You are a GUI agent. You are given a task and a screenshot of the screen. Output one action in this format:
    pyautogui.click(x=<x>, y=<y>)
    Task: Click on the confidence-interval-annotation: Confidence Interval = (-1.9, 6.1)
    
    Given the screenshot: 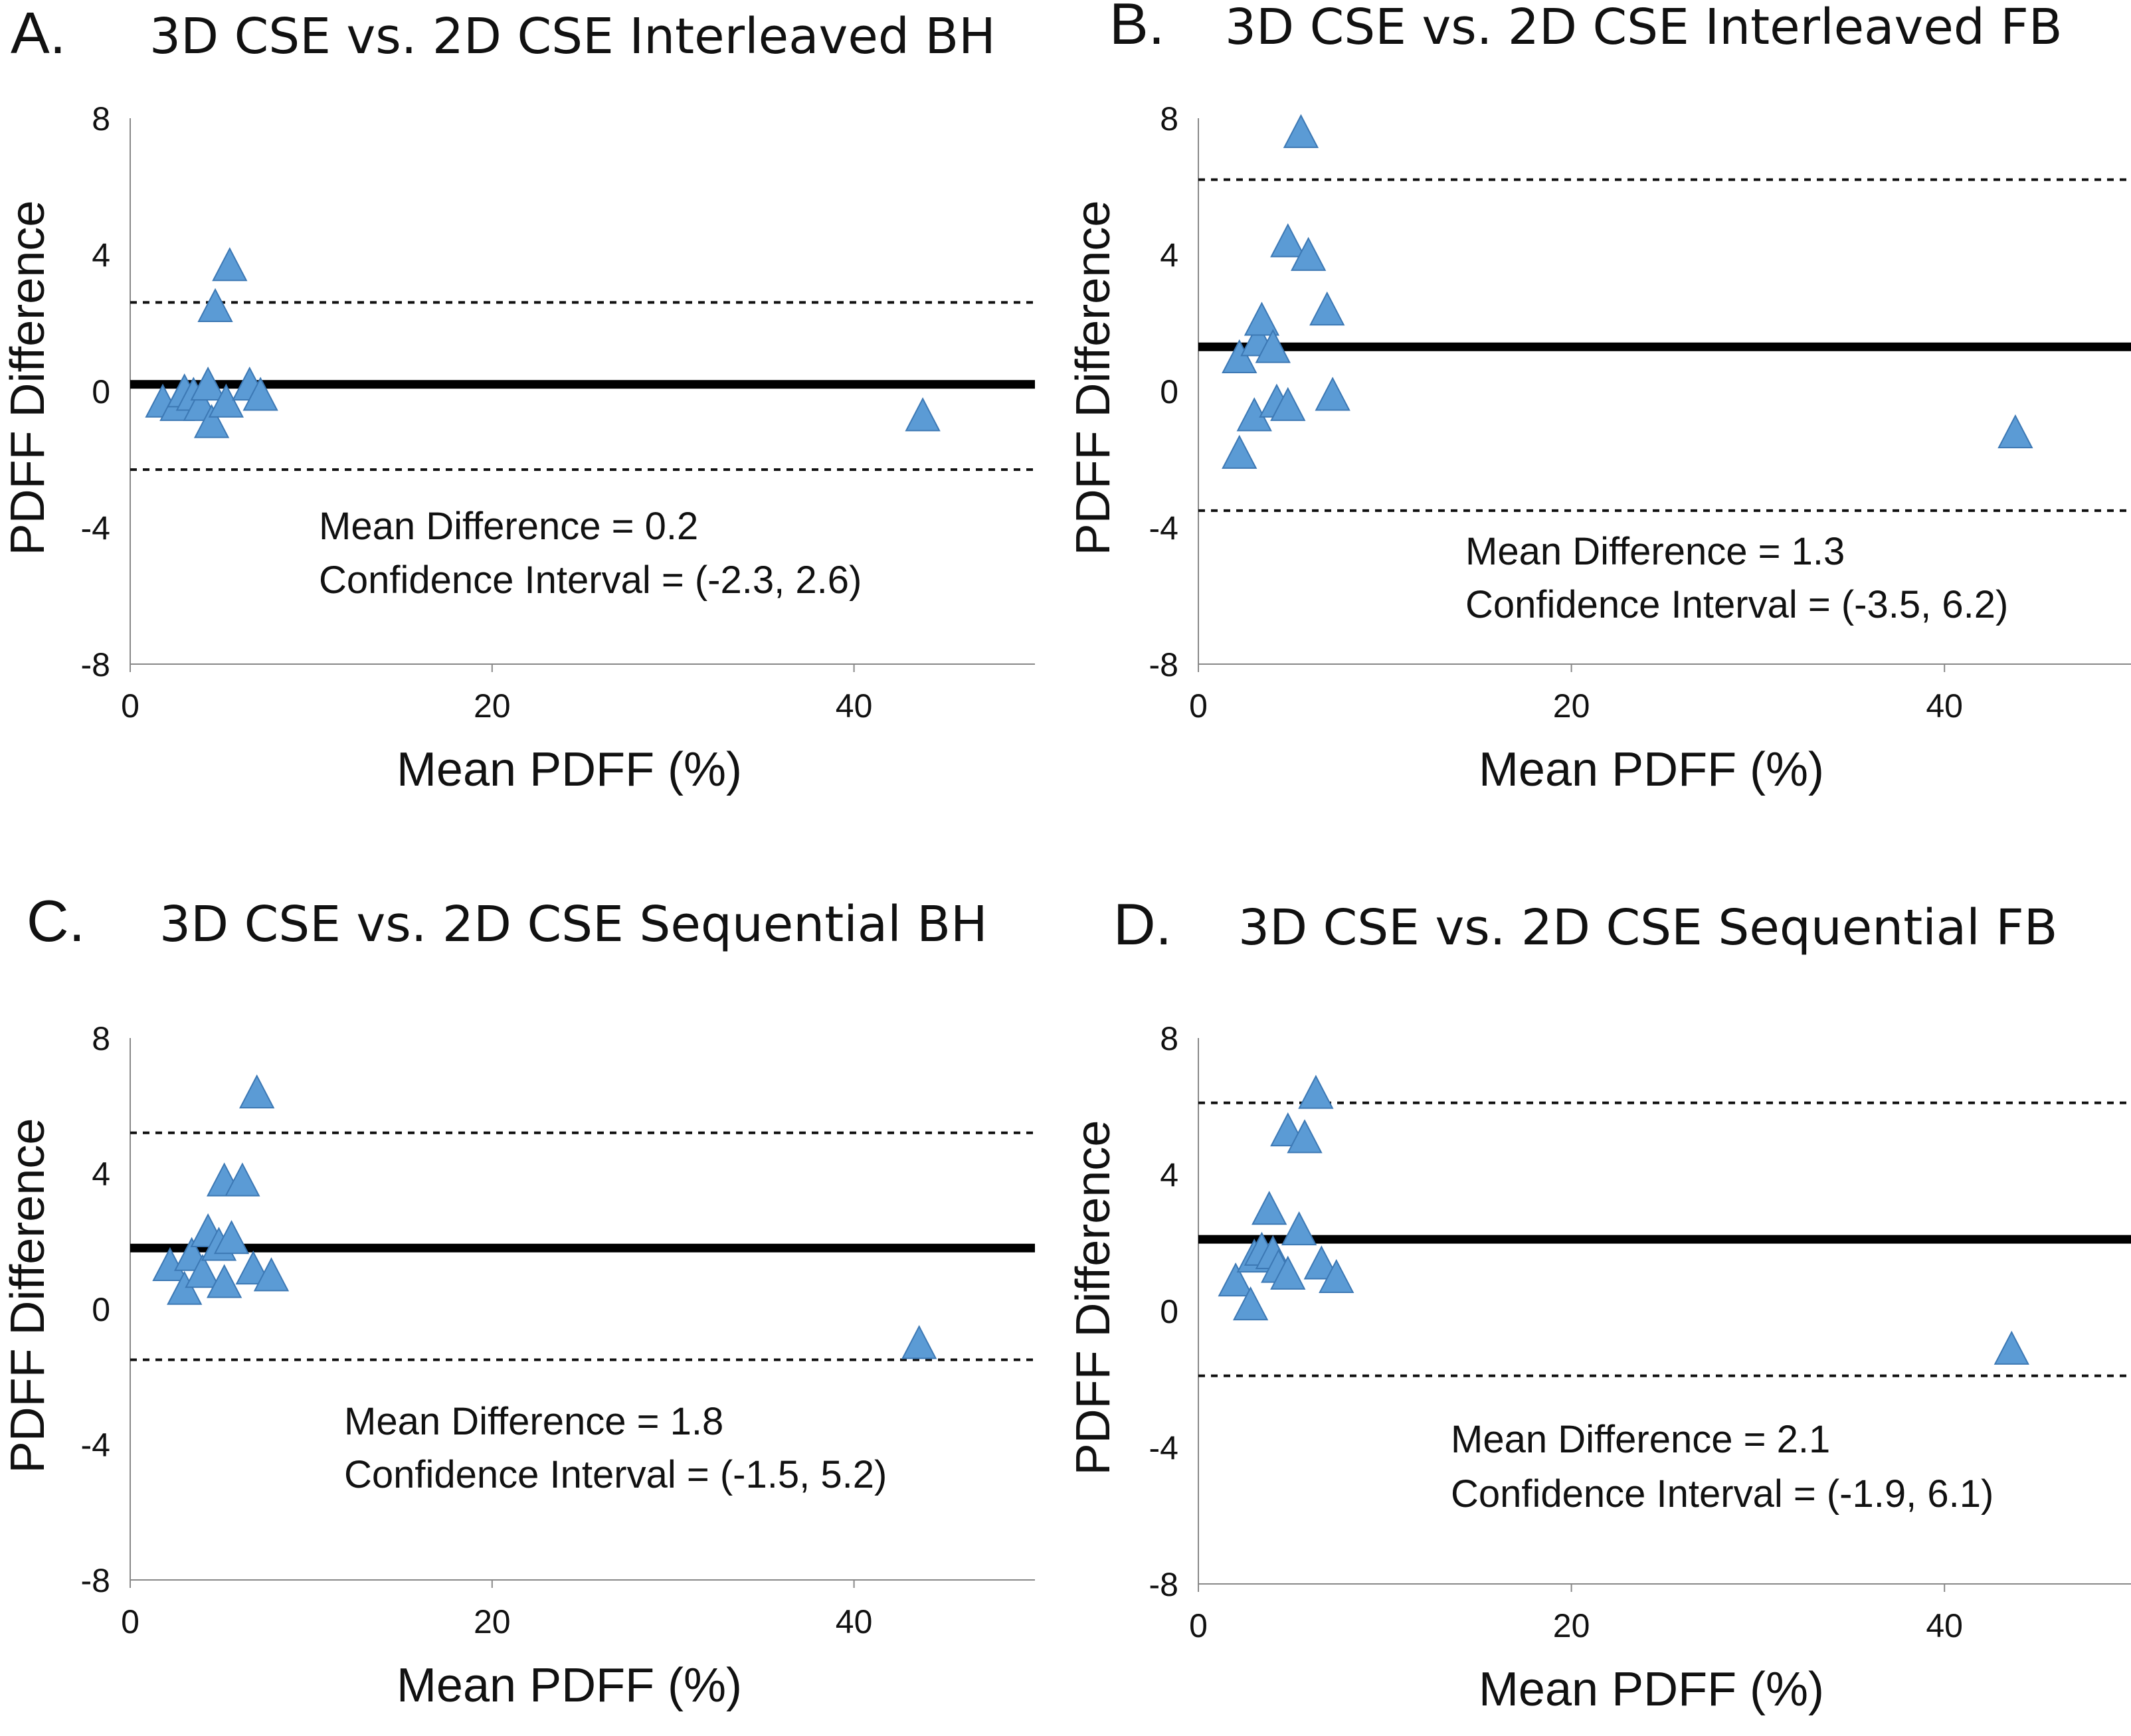 What is the action you would take?
    pyautogui.click(x=1722, y=1494)
    